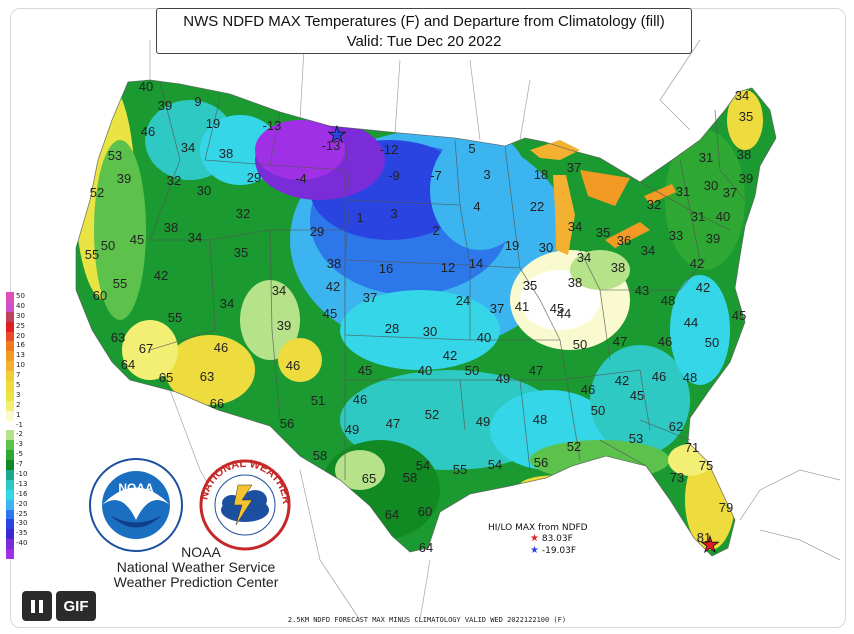  Describe the element at coordinates (20, 315) in the screenshot. I see `legend-label: 30` at that location.